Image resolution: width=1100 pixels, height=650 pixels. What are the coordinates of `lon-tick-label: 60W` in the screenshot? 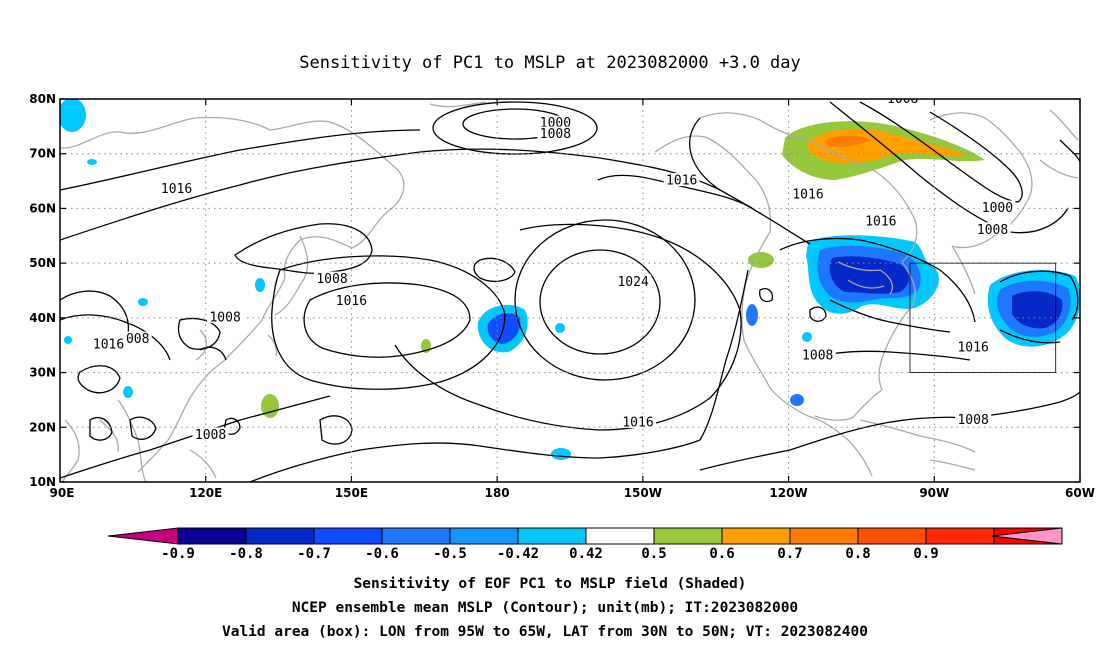 It's located at (1080, 493).